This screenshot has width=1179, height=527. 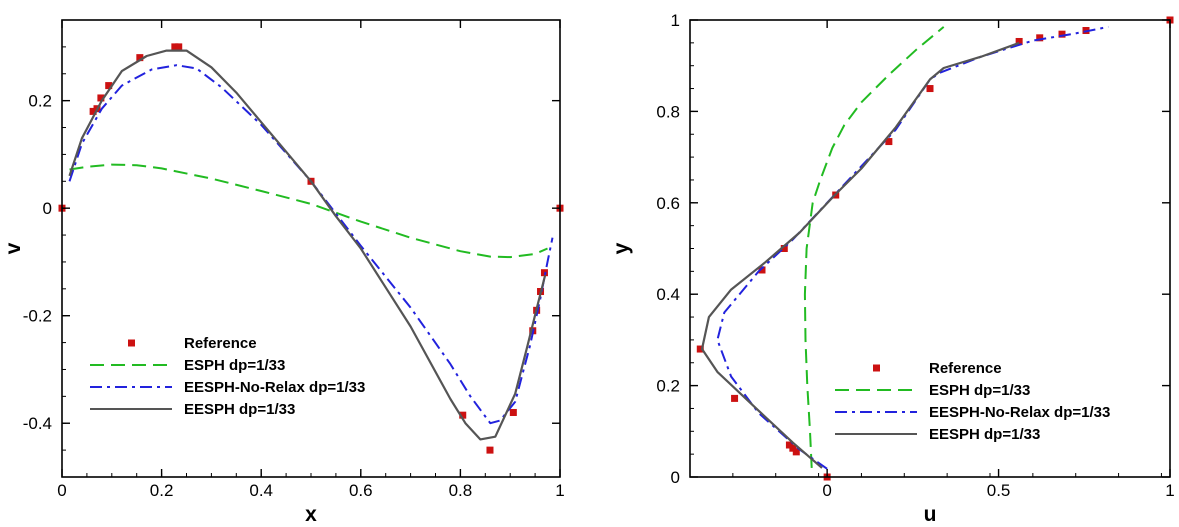 I want to click on y-axis-title: v, so click(x=13, y=248).